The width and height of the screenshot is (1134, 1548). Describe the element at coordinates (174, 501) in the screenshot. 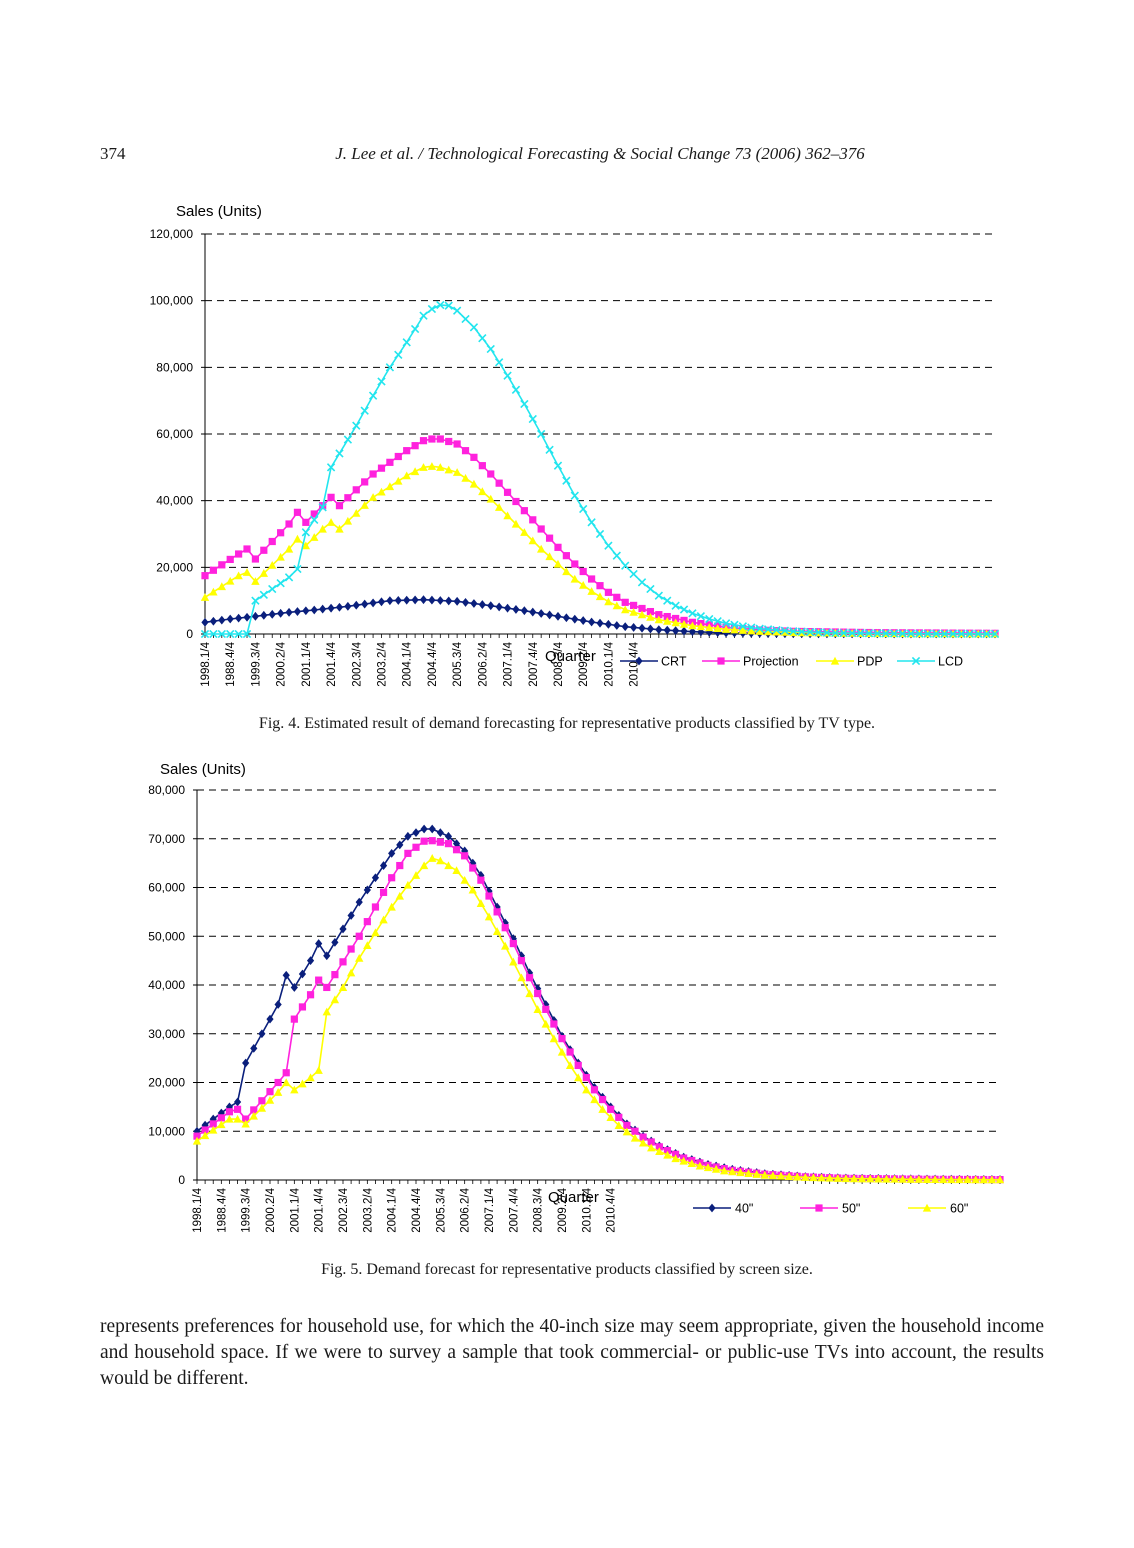

I see `y-tick-label: 40,000` at that location.